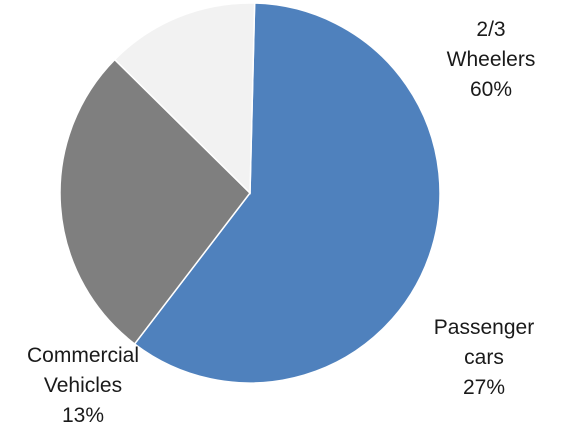 Image resolution: width=567 pixels, height=435 pixels. Describe the element at coordinates (83, 355) in the screenshot. I see `slice-label-2: Commercial` at that location.